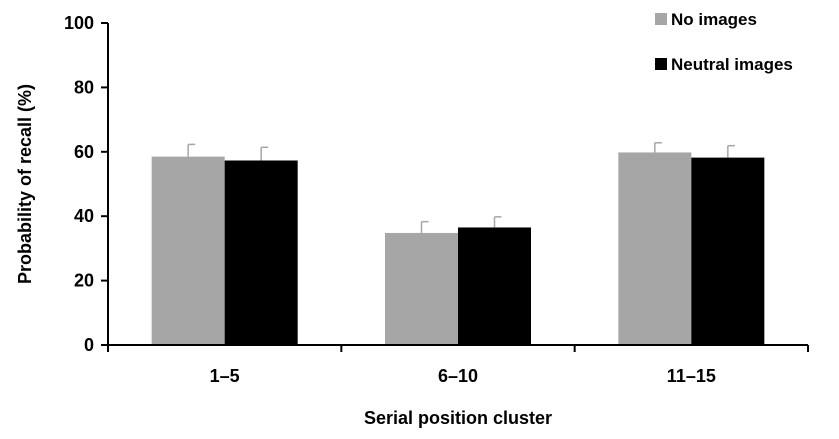  I want to click on y-tick-label: 100, so click(79, 23).